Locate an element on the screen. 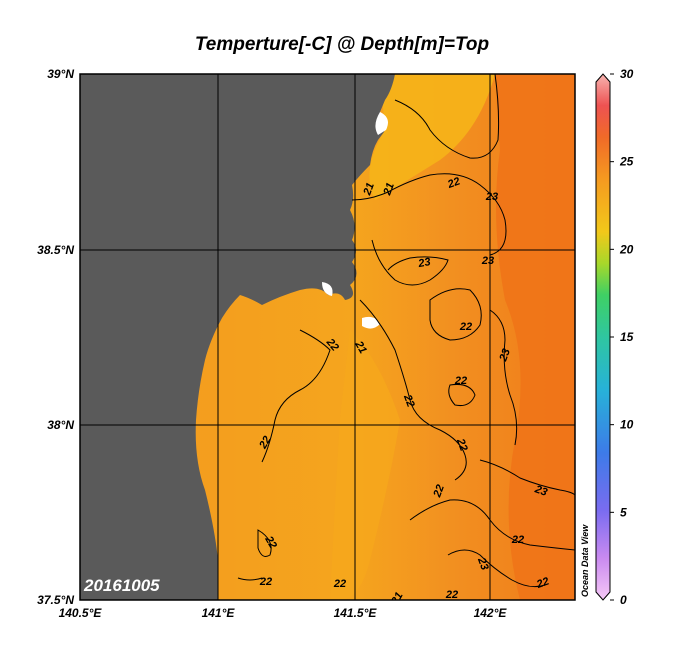  lat-tick-38: 38°N is located at coordinates (60, 425).